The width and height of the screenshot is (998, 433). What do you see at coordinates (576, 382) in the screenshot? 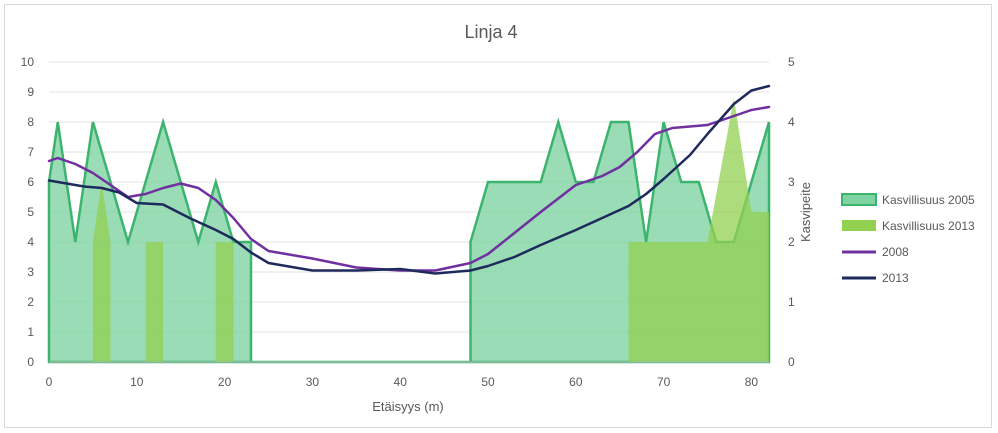
I see `x-tick-label: 60` at bounding box center [576, 382].